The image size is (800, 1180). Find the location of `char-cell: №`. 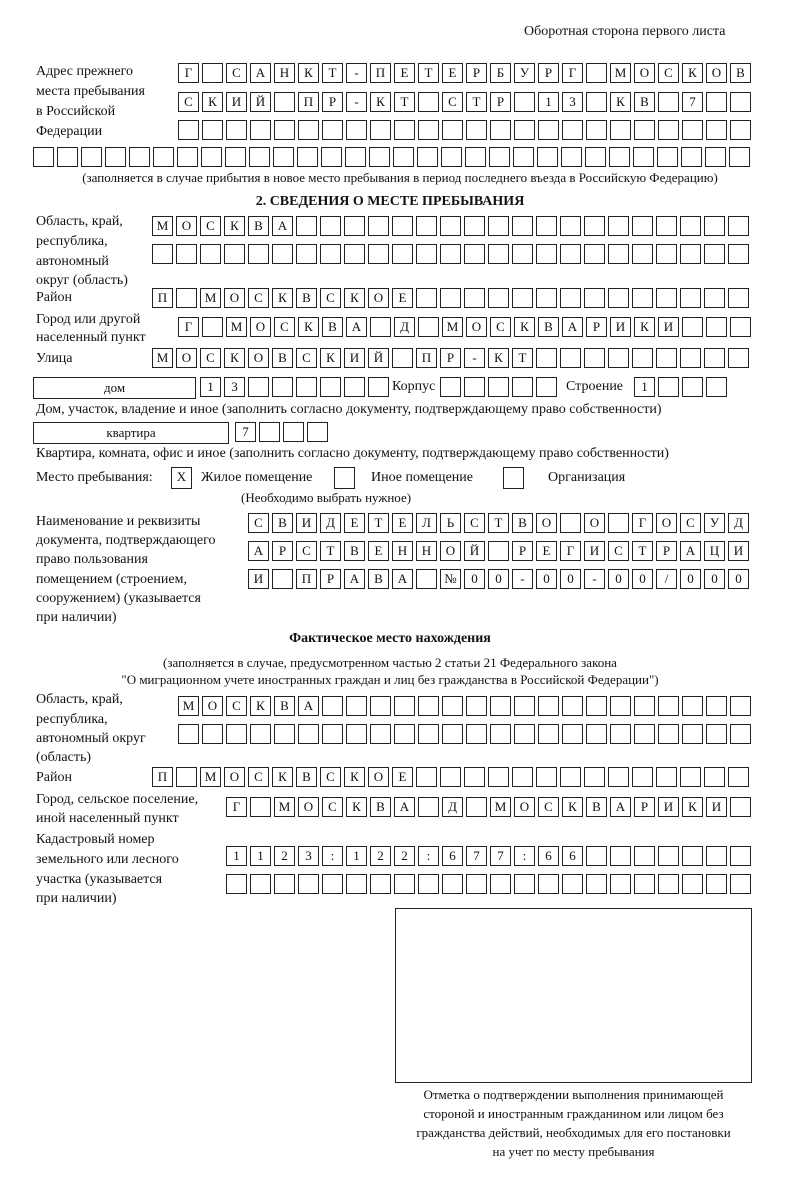

char-cell: № is located at coordinates (450, 579).